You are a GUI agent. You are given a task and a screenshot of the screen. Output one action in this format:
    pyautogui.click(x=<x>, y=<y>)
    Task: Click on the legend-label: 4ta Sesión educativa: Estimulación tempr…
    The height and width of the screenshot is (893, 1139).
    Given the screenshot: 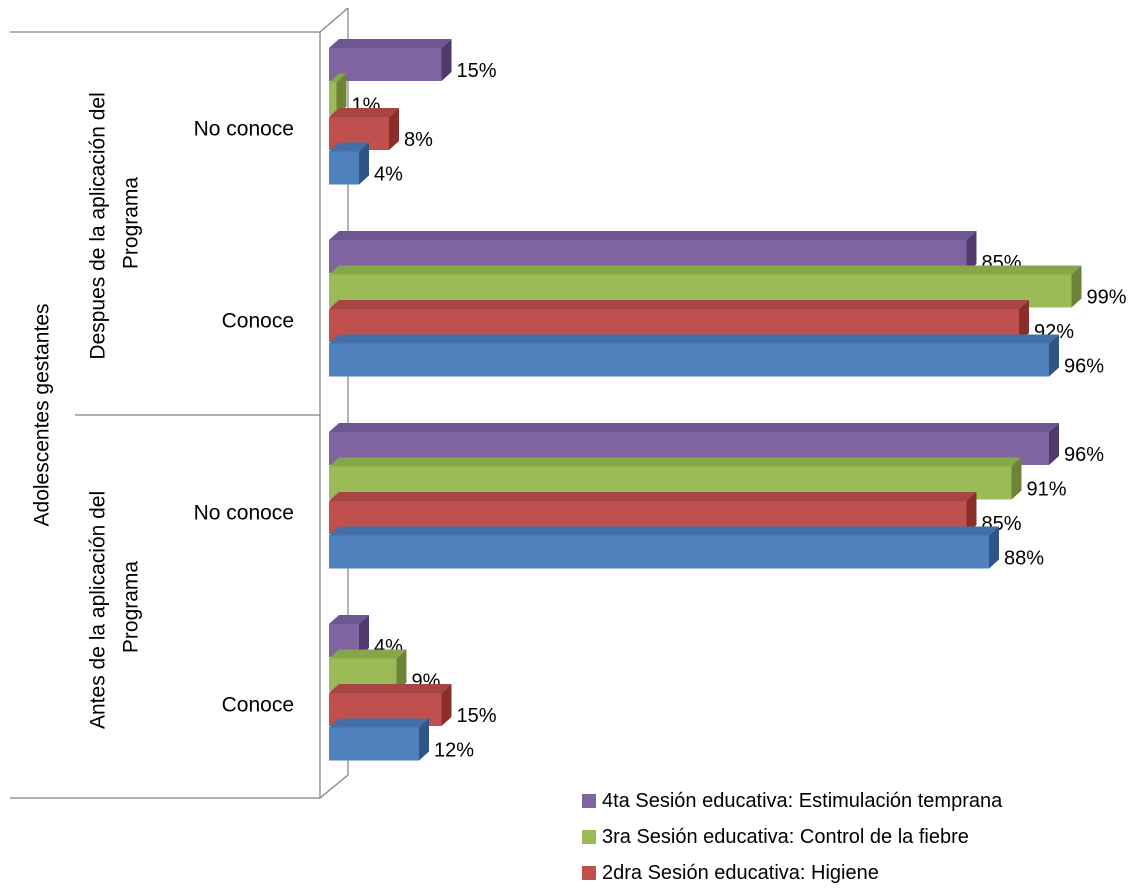 What is the action you would take?
    pyautogui.click(x=802, y=800)
    